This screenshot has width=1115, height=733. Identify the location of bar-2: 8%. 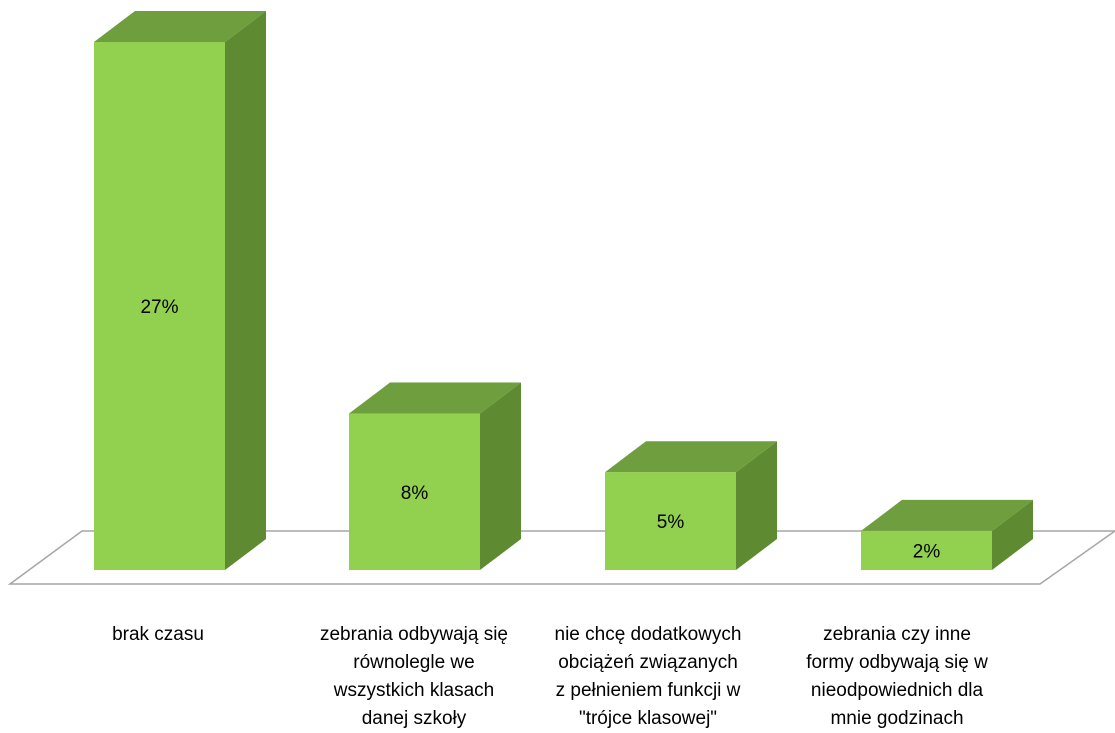
(435, 476).